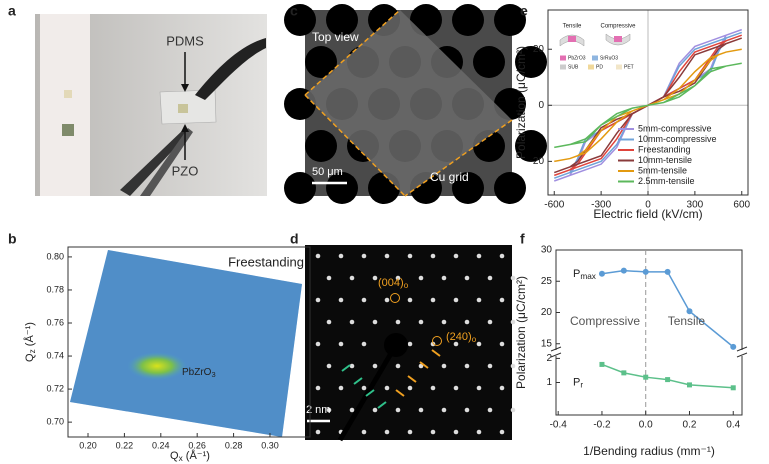 The height and width of the screenshot is (464, 769). Describe the element at coordinates (675, 128) in the screenshot. I see `legend-label: 5mm-compressive` at that location.